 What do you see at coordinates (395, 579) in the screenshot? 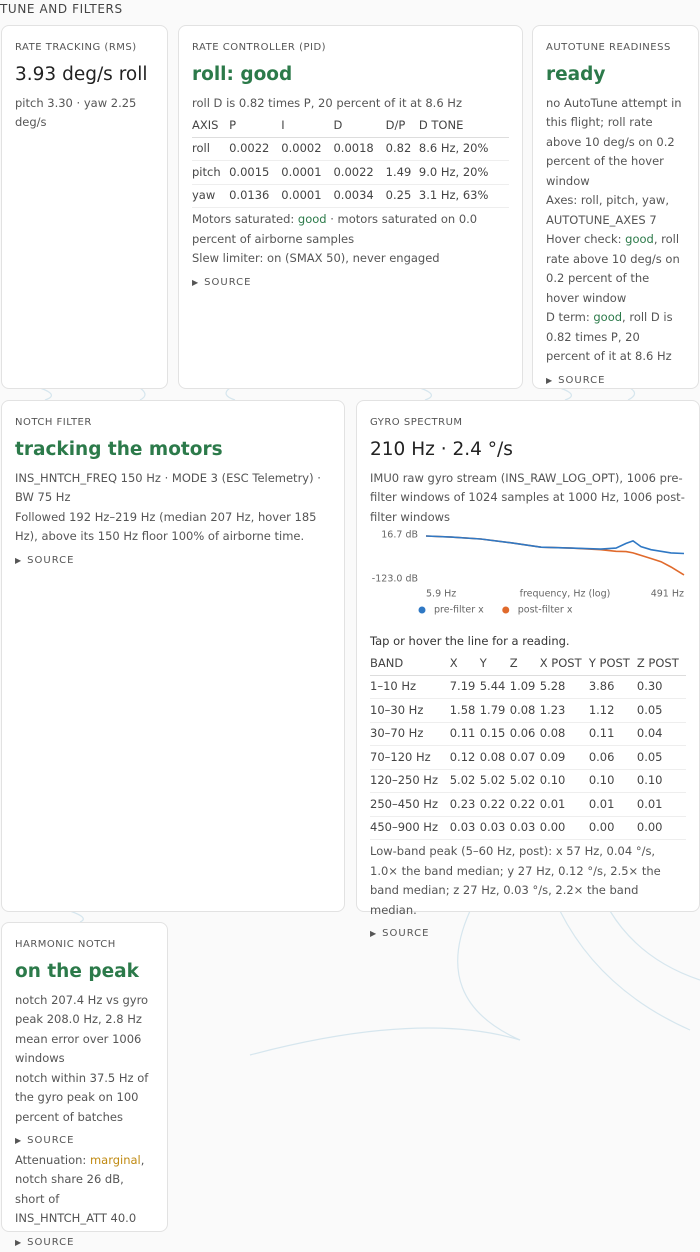
I see `y-tick-label: -123.0 dB` at bounding box center [395, 579].